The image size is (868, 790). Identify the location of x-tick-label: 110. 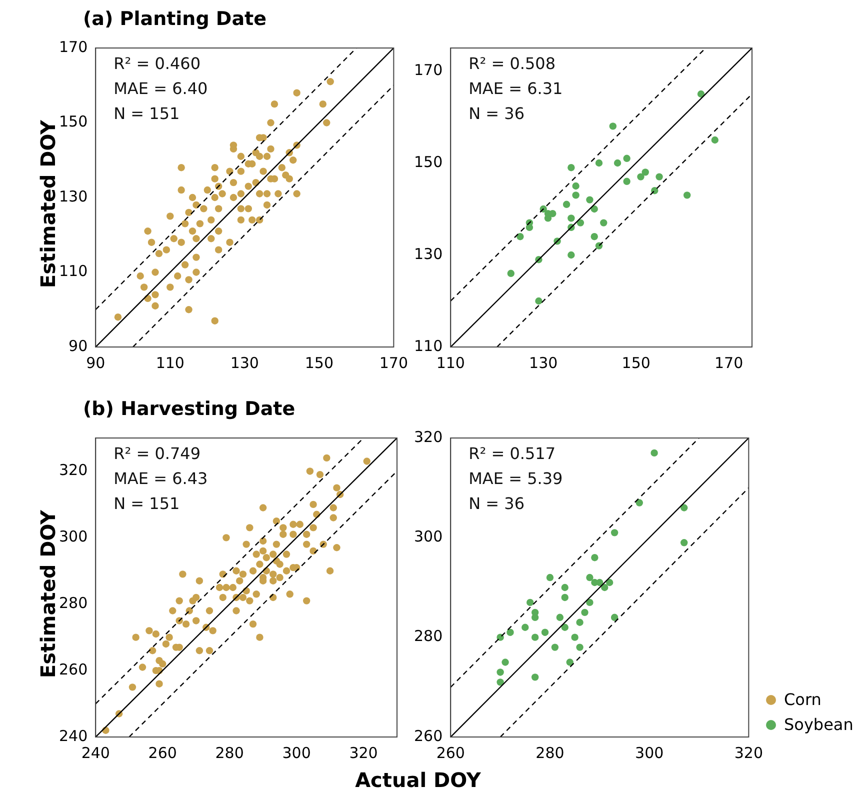
(450, 363).